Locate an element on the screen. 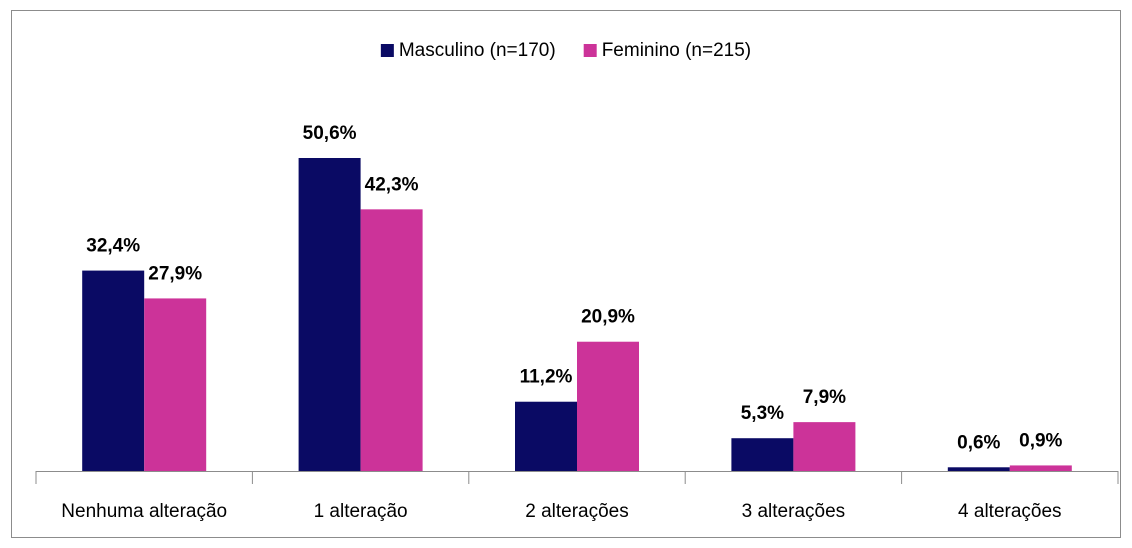 The image size is (1132, 548). x-tick-label: 3 alterações is located at coordinates (794, 511).